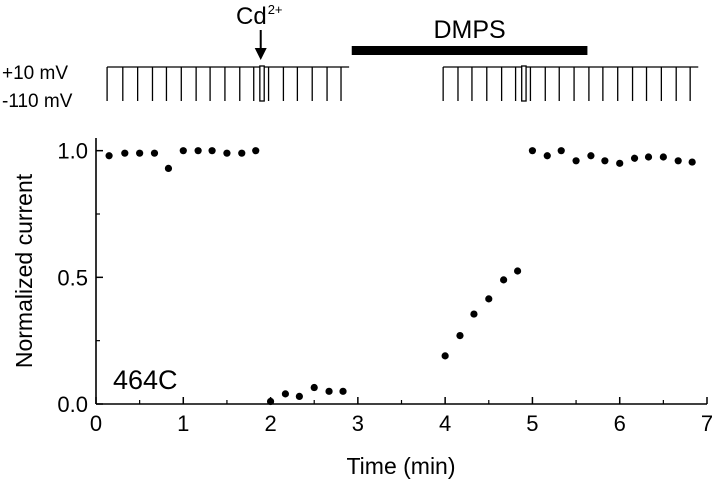 The height and width of the screenshot is (488, 720). What do you see at coordinates (24, 270) in the screenshot?
I see `y-axis-label: Normalized current` at bounding box center [24, 270].